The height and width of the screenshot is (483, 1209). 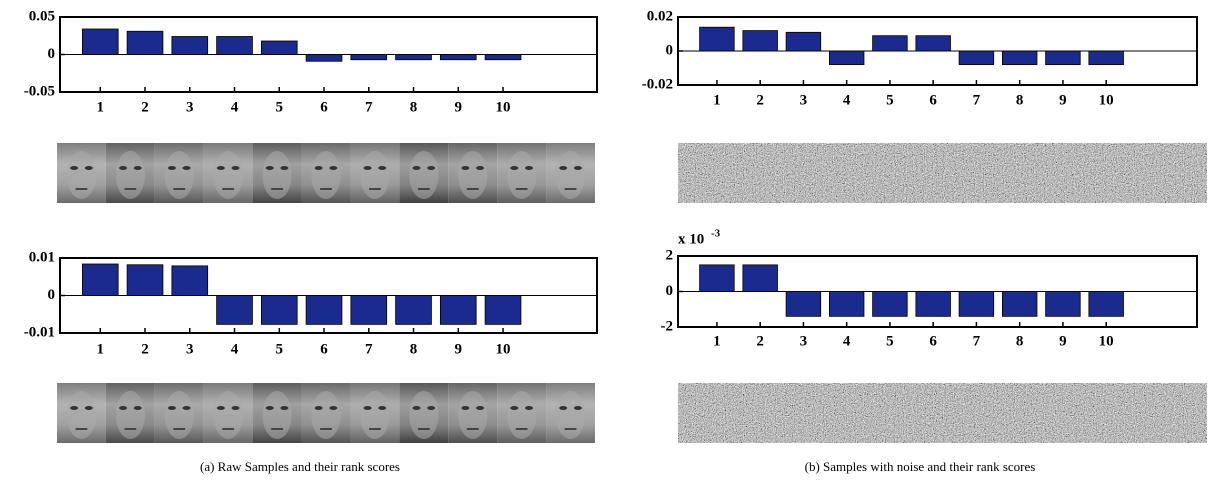 What do you see at coordinates (39, 332) in the screenshot?
I see `y-tick-label: -0.01` at bounding box center [39, 332].